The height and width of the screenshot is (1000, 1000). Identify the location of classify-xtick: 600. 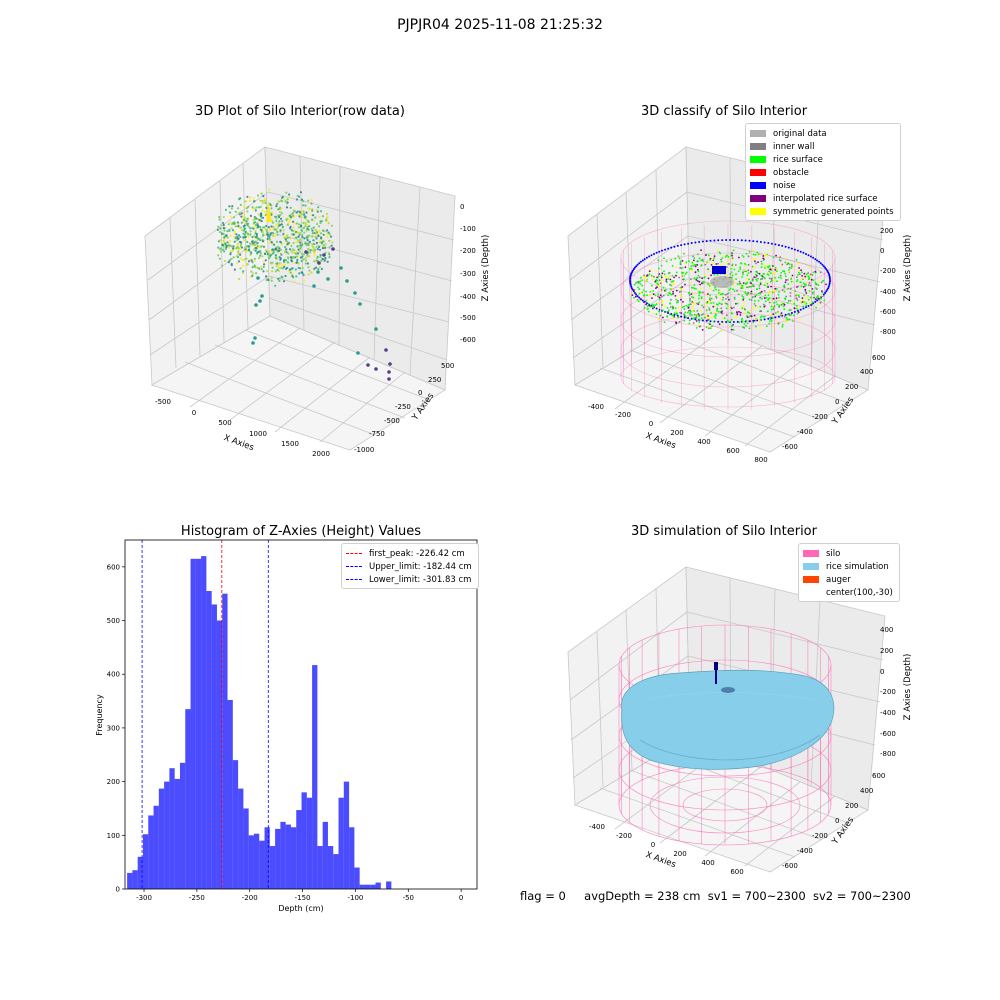
(732, 451).